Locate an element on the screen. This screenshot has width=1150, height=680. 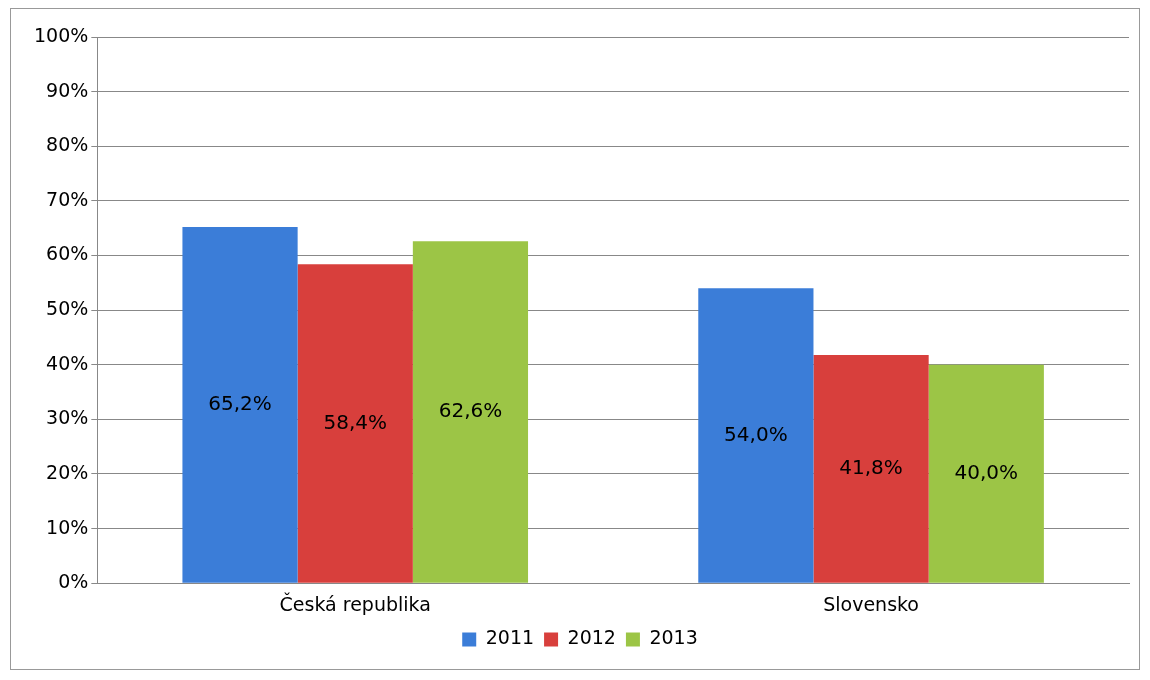
data-label: 65,2% is located at coordinates (240, 403).